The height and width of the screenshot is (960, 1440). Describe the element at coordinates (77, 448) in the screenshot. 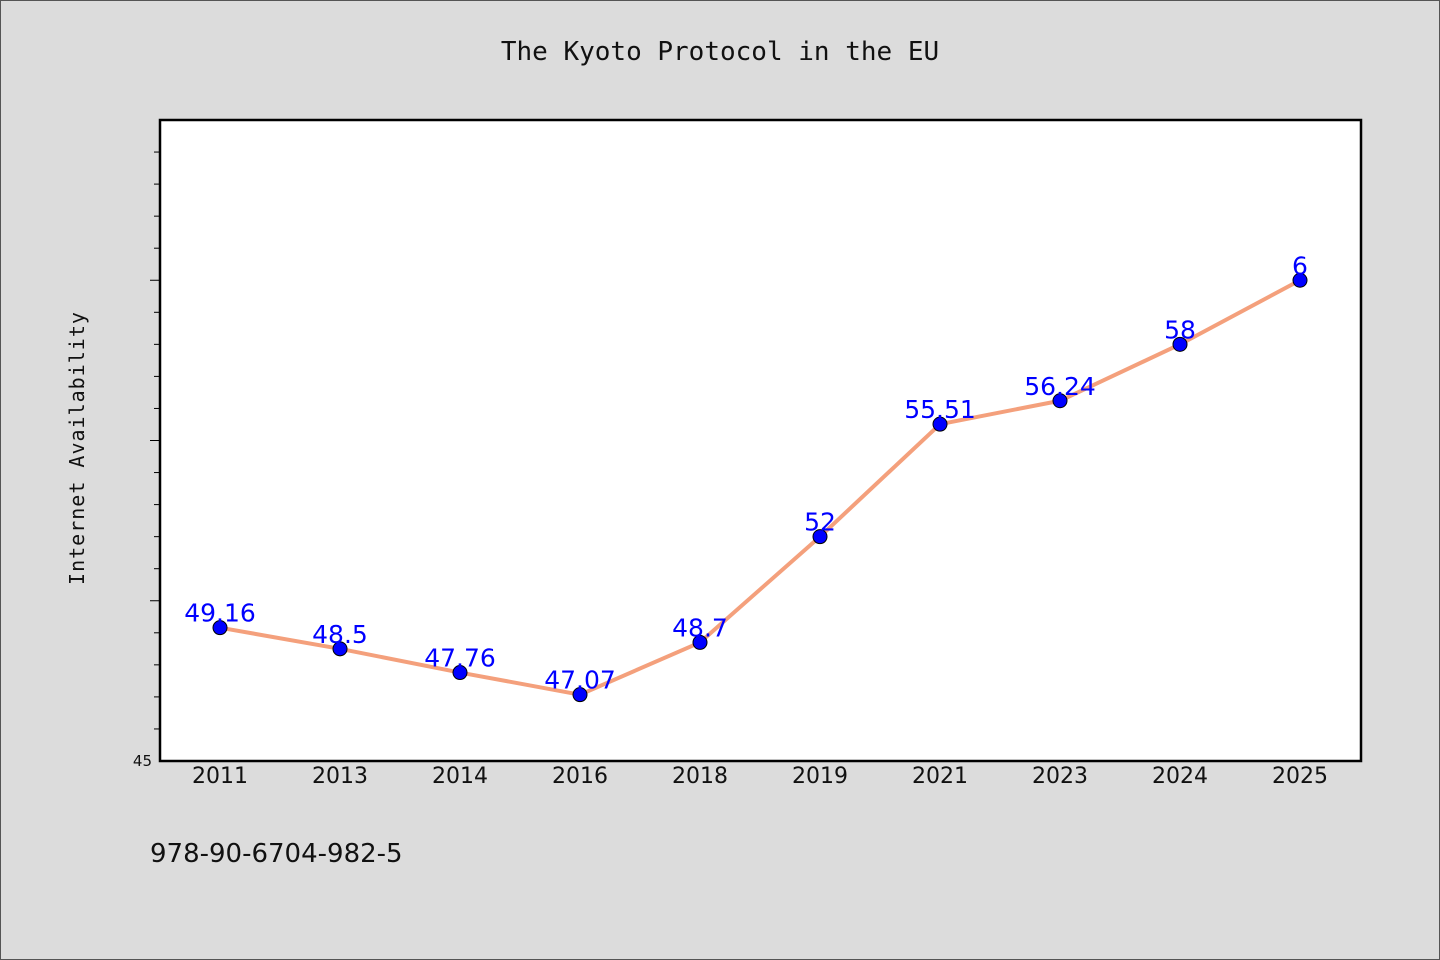

I see `y-axis-label: Internet Availability` at that location.